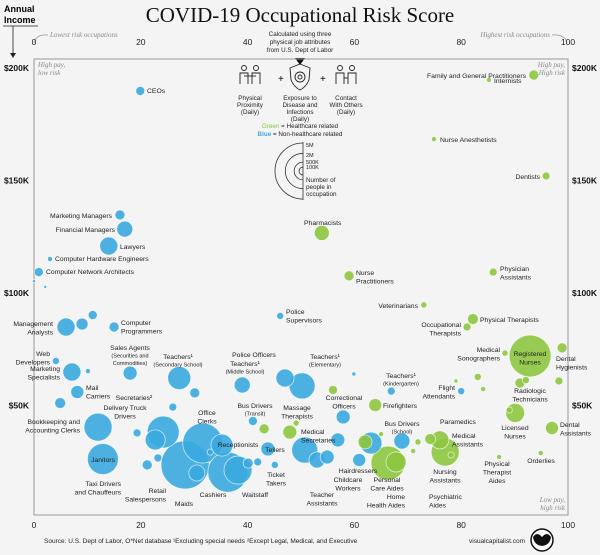 The height and width of the screenshot is (555, 600). What do you see at coordinates (290, 432) in the screenshot?
I see `bubble-medical-secretaries` at bounding box center [290, 432].